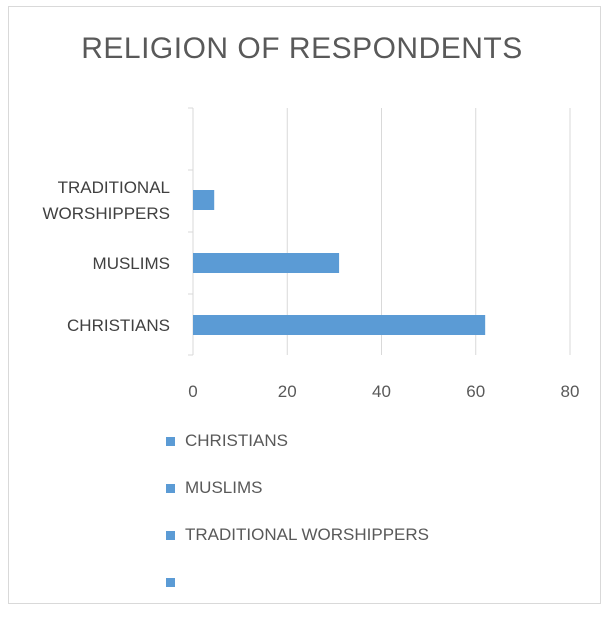 The width and height of the screenshot is (604, 618). I want to click on x-tick-label: 0, so click(192, 391).